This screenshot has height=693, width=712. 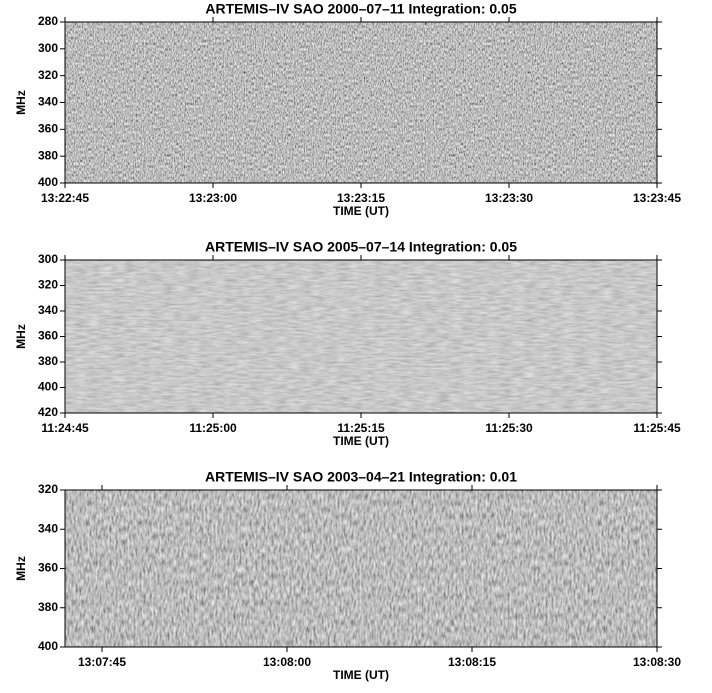 What do you see at coordinates (657, 428) in the screenshot?
I see `x-tick-label: 11:25:45` at bounding box center [657, 428].